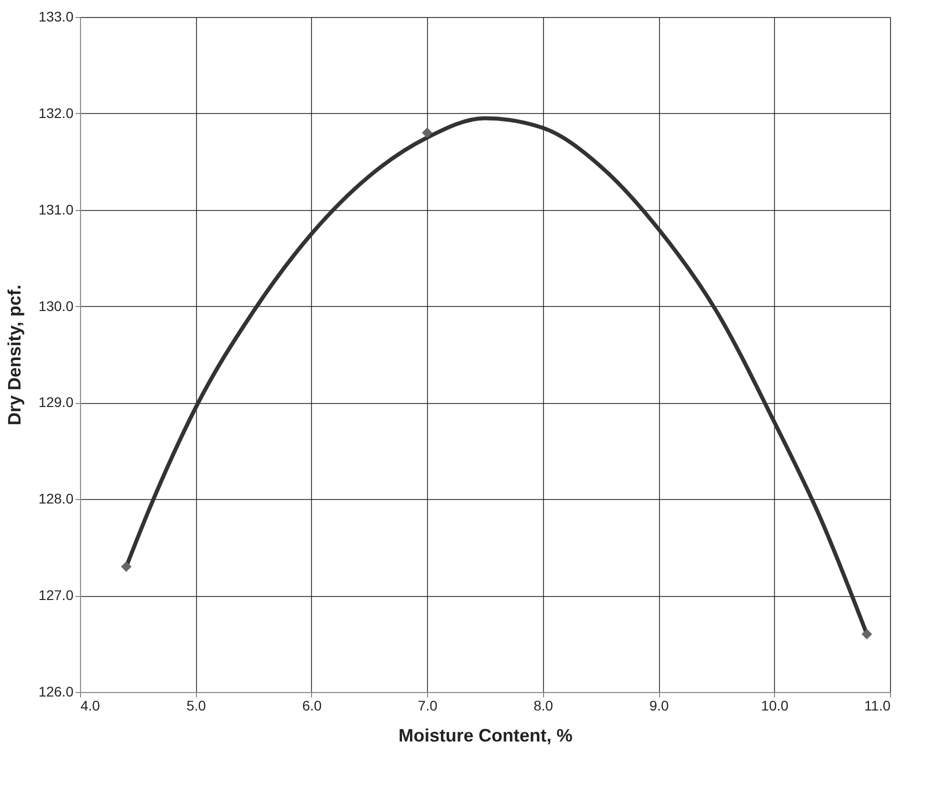  Describe the element at coordinates (485, 736) in the screenshot. I see `x-axis-title: Moisture Content, %` at that location.